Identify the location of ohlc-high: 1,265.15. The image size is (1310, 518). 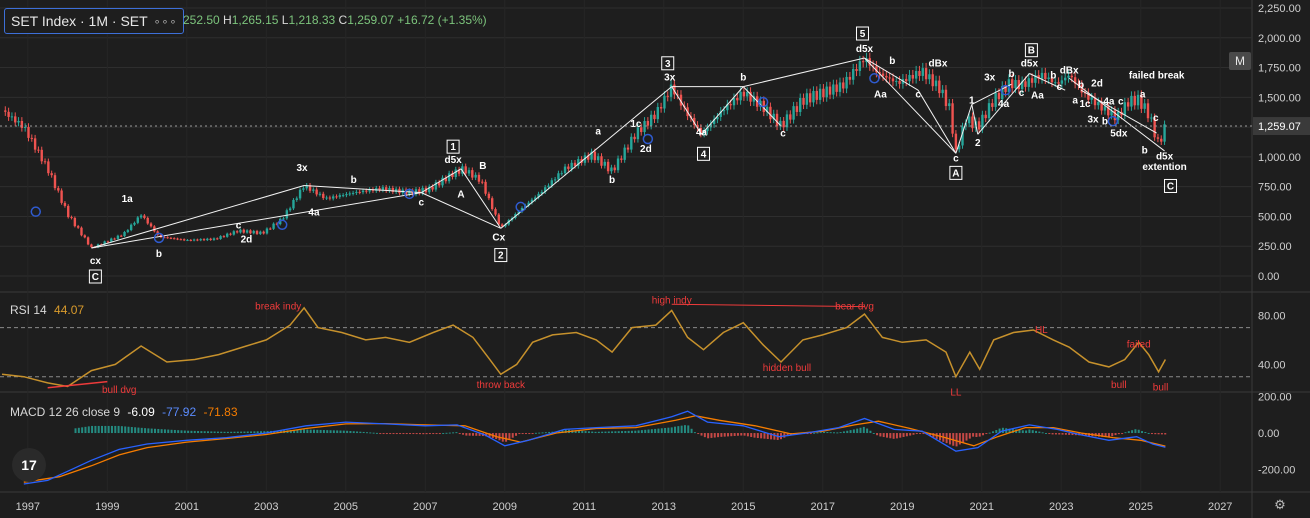
(255, 20).